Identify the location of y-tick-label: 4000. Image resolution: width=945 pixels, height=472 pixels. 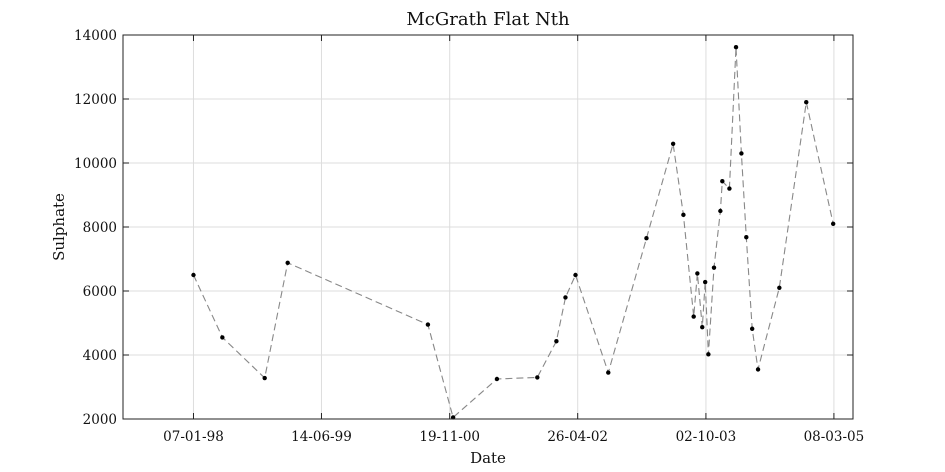
(100, 356).